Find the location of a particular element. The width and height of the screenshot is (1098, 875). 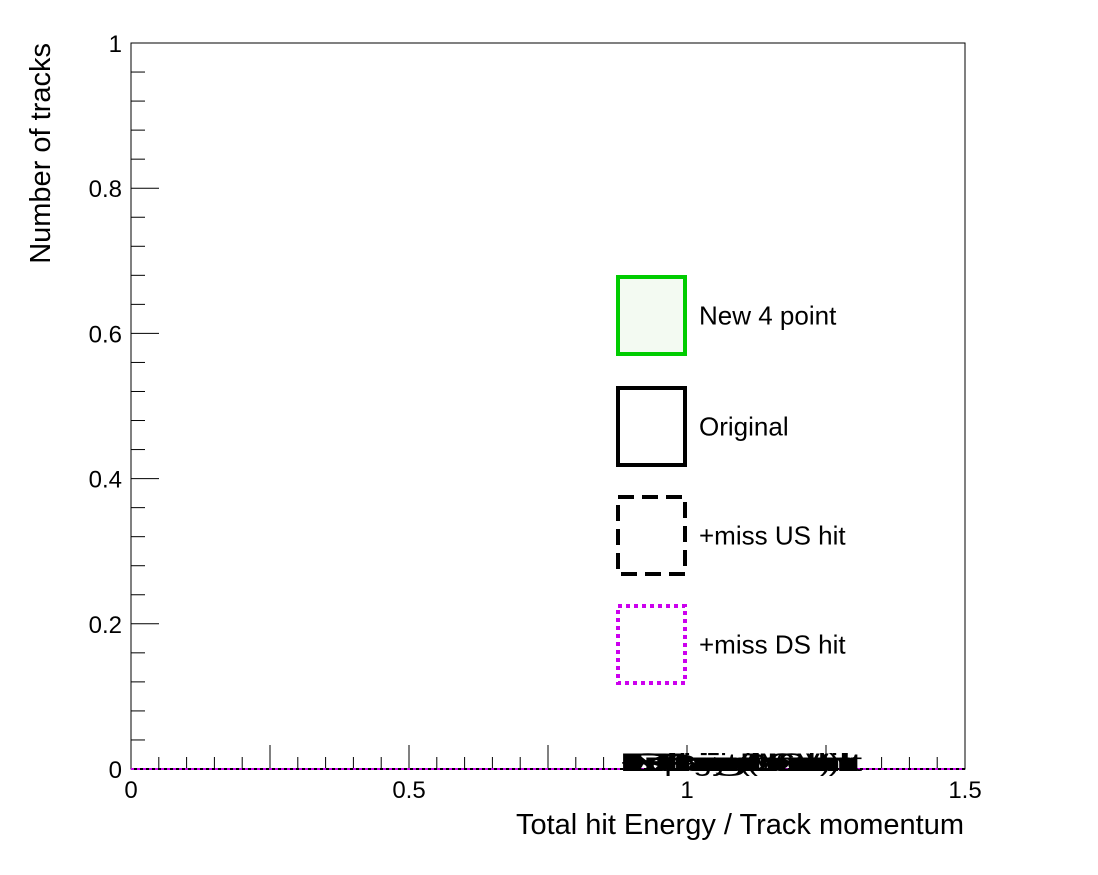

annotation-label: Pion is located at coordinates (740, 763).